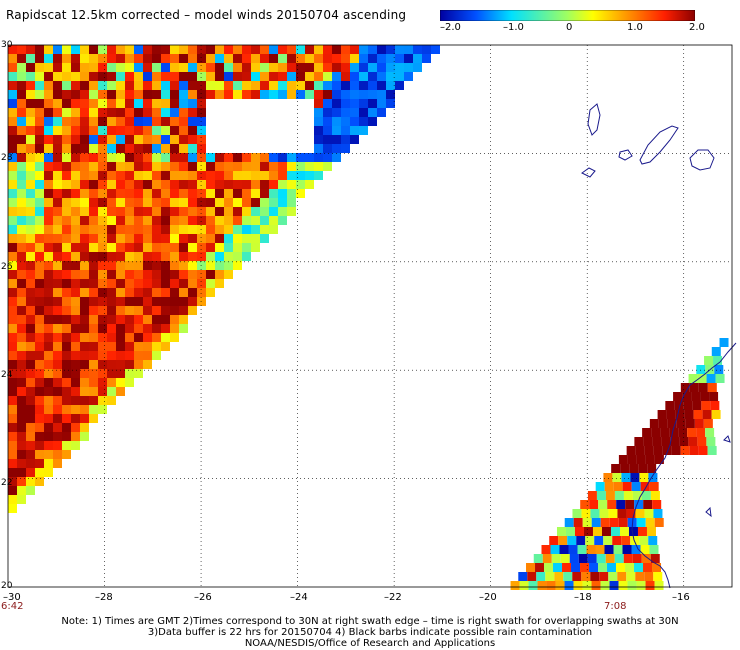 The width and height of the screenshot is (740, 650). Describe the element at coordinates (7, 267) in the screenshot. I see `lat-label: 26` at that location.